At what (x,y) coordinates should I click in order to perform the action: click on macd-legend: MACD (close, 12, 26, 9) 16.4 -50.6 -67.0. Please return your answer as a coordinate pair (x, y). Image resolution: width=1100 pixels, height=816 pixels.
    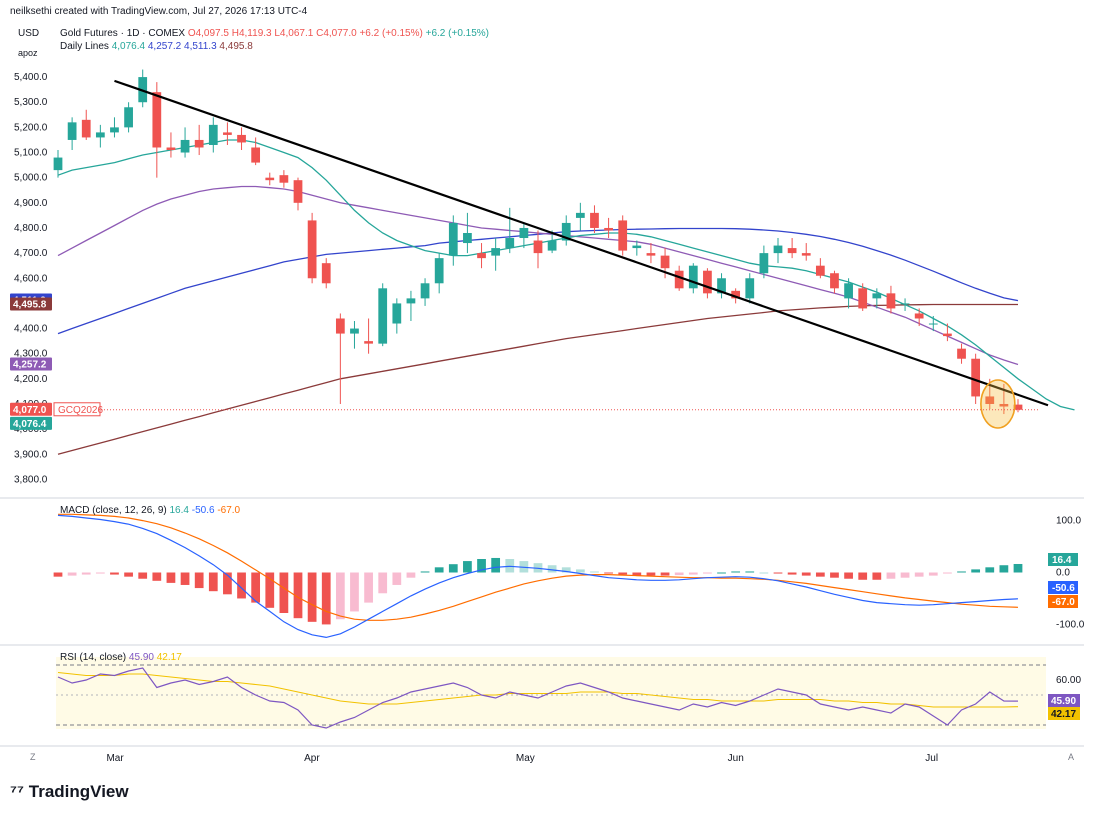
    Looking at the image, I should click on (150, 510).